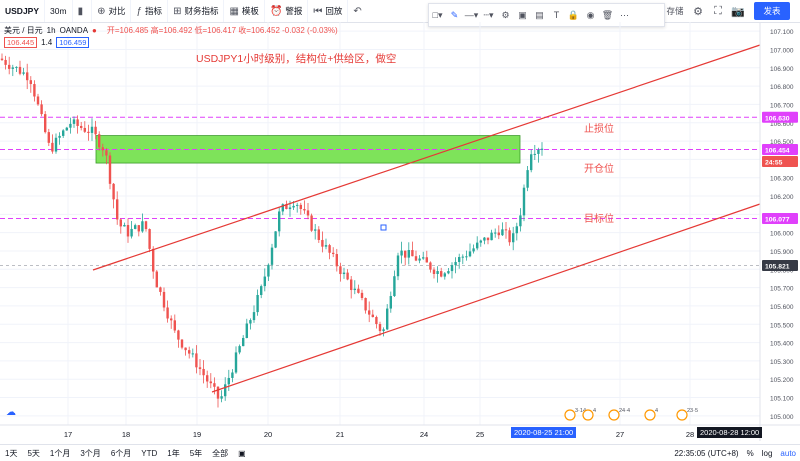 Image resolution: width=800 pixels, height=461 pixels. I want to click on line-dash-icon: ┄▾, so click(488, 14).